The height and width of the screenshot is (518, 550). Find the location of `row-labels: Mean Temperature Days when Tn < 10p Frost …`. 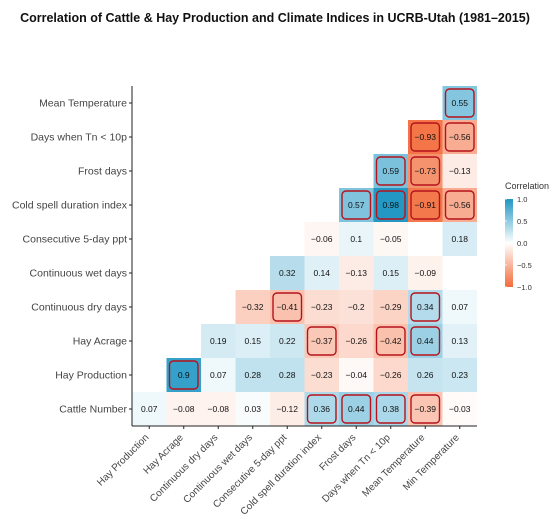

row-labels: Mean Temperature Days when Tn < 10p Frost … is located at coordinates (70, 257).